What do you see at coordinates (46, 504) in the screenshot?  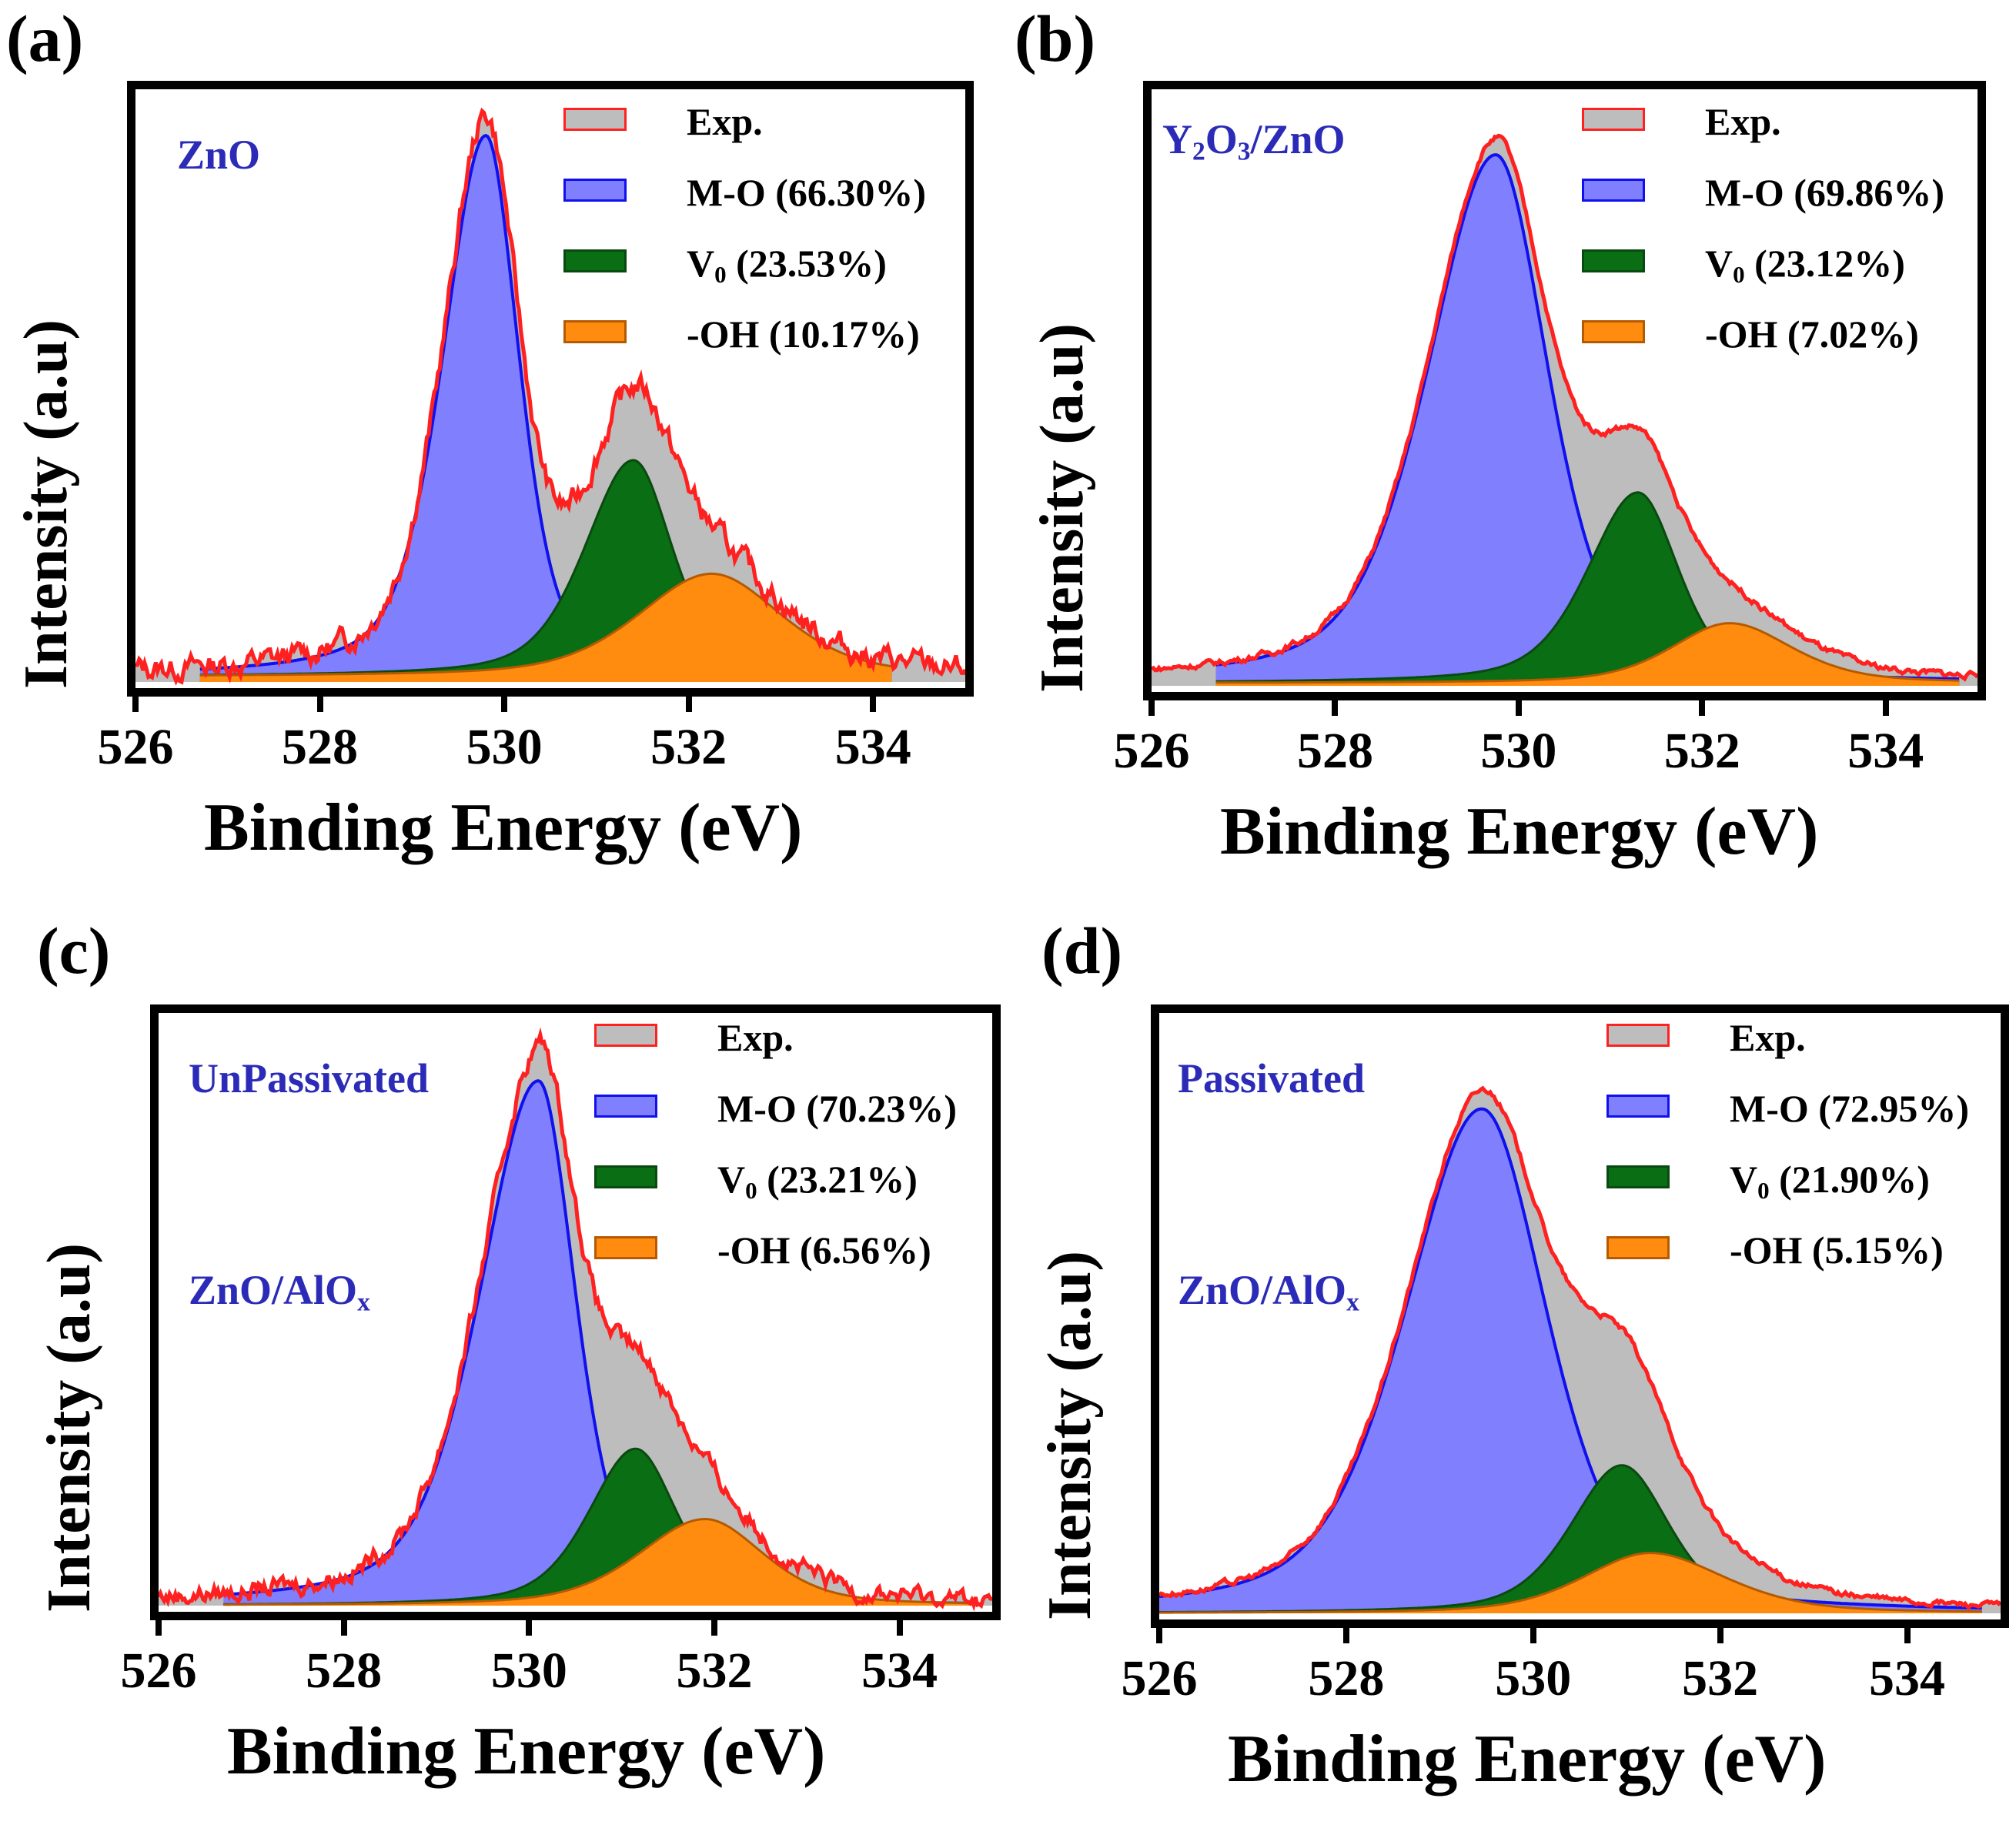 I see `y-axis-label: Intensity (a.u)` at bounding box center [46, 504].